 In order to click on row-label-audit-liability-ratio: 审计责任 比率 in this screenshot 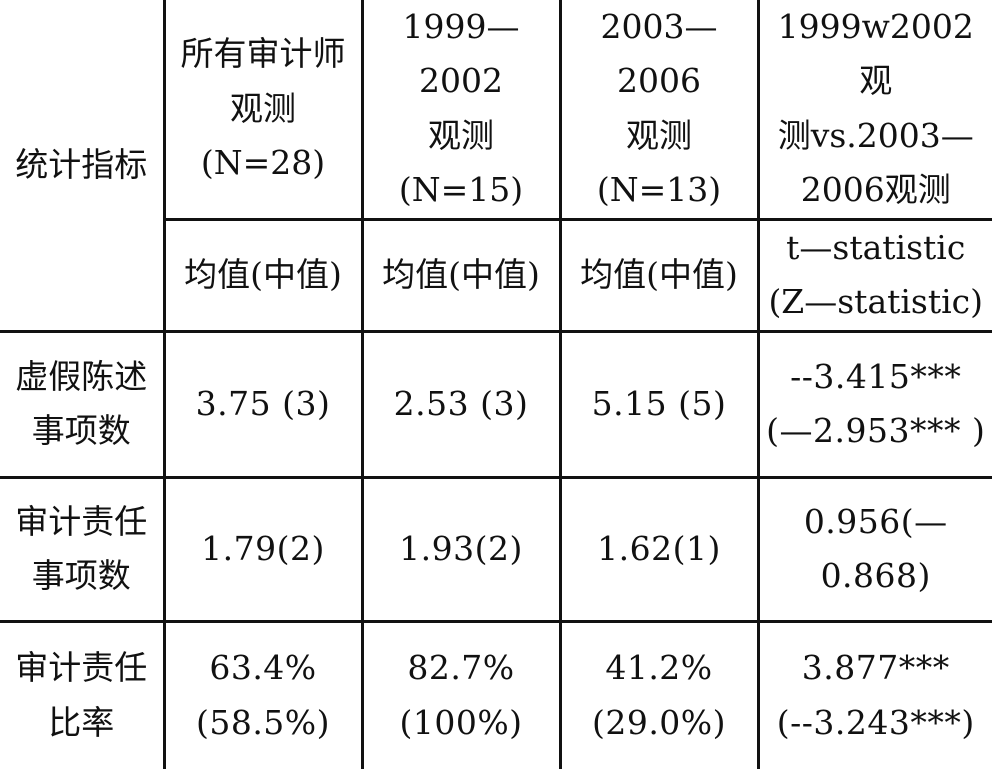, I will do `click(83, 694)`.